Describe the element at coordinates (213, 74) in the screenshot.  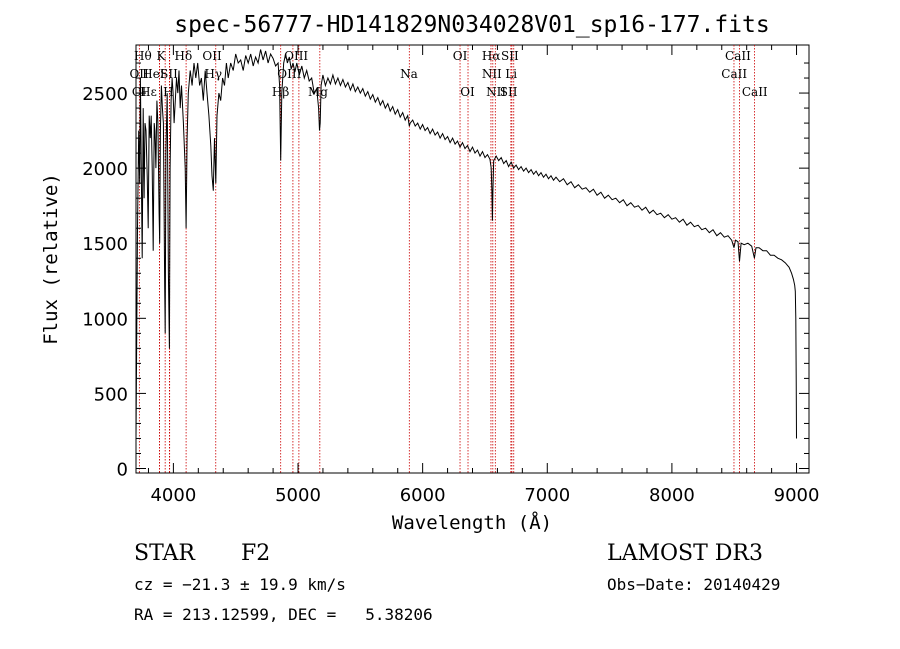
I see `line-label: Hγ` at that location.